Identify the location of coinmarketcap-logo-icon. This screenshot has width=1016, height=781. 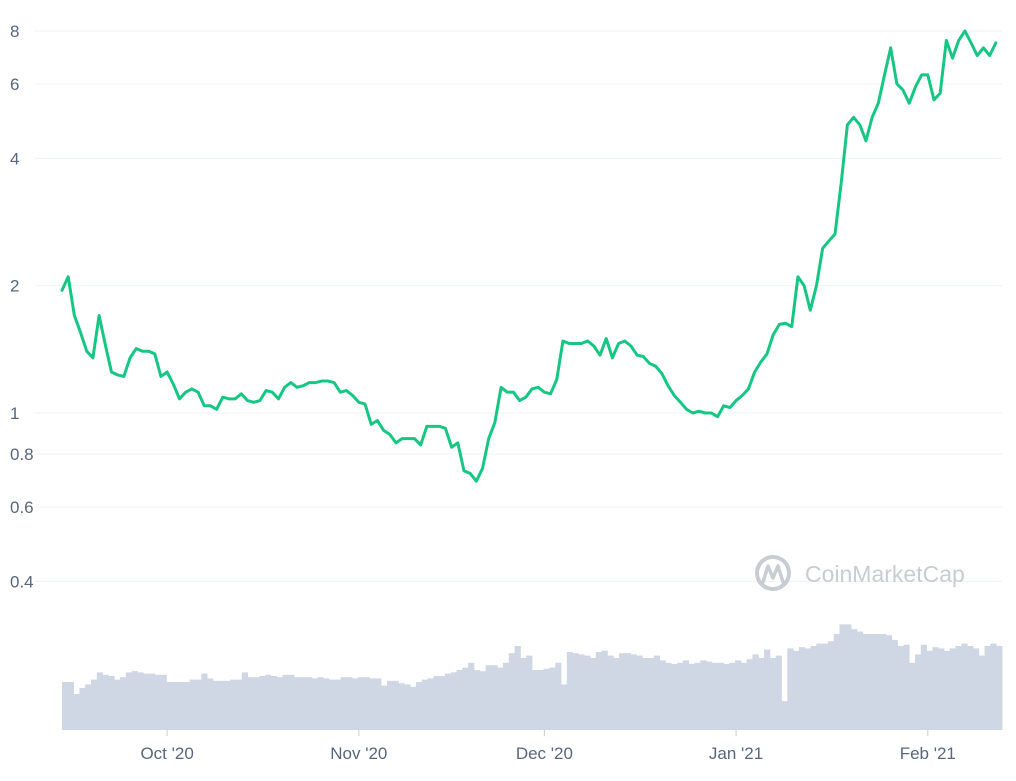
(773, 573).